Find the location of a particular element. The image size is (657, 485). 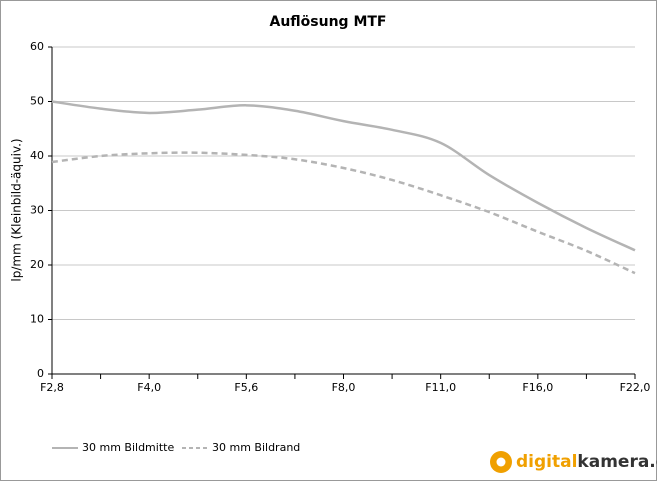

logo-text: digitalkamera.de is located at coordinates (586, 462).